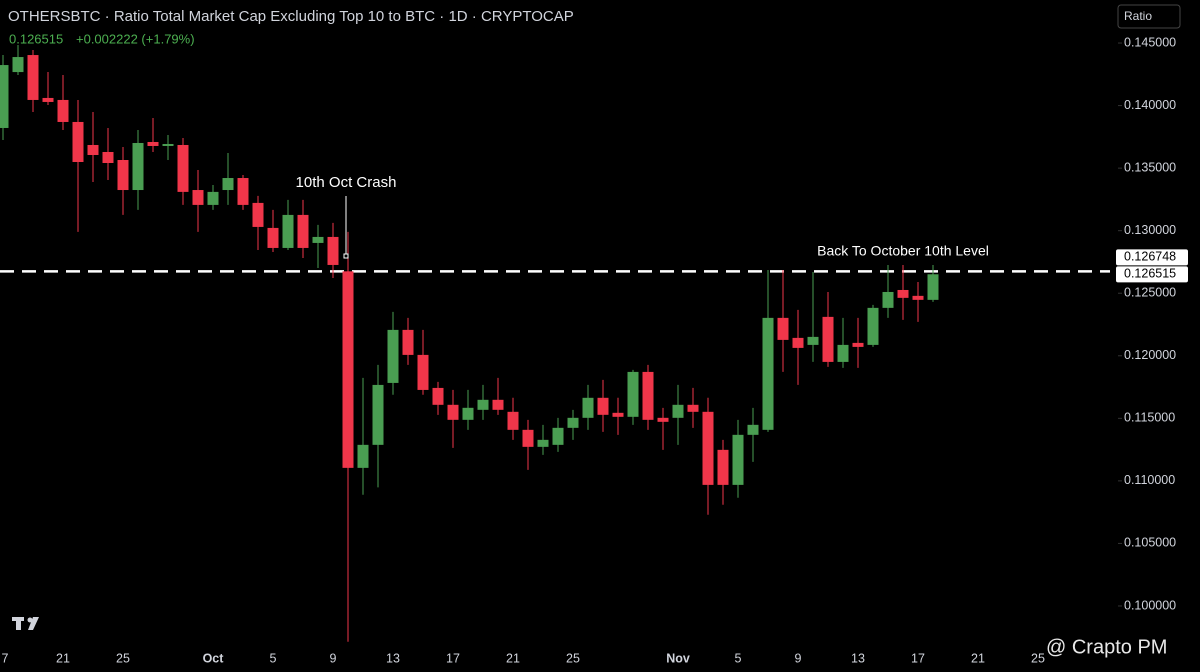 This screenshot has height=672, width=1200. Describe the element at coordinates (393, 658) in the screenshot. I see `x-tick-label: 13` at that location.